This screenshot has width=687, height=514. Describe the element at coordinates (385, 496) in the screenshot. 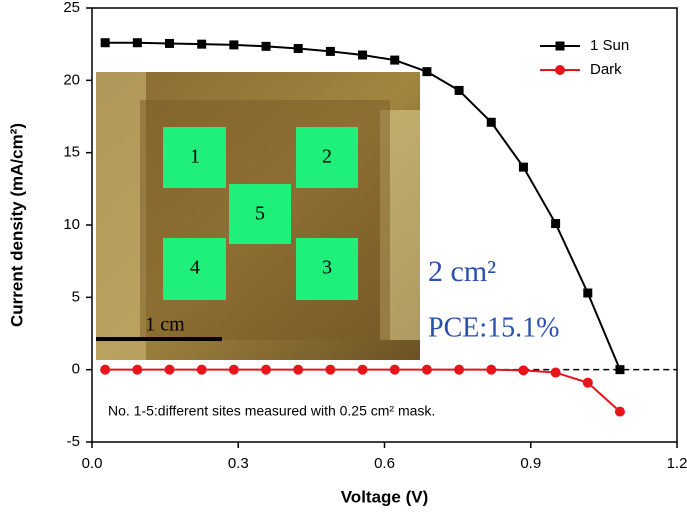

I see `x-axis-label: Voltage (V)` at that location.